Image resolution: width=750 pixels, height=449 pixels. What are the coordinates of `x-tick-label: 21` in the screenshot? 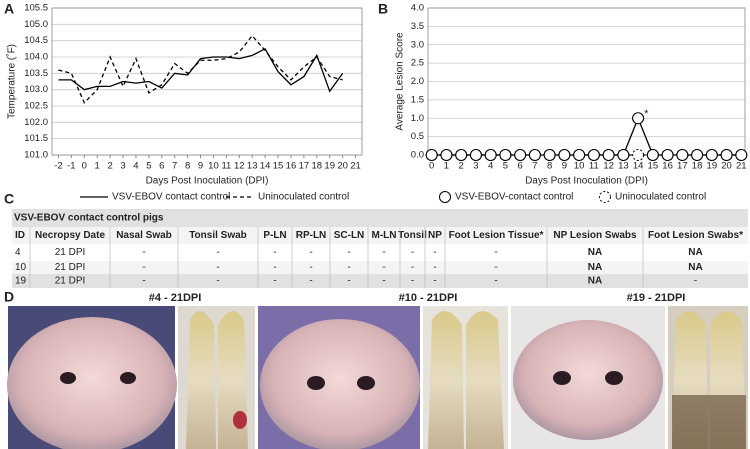 It's located at (355, 166).